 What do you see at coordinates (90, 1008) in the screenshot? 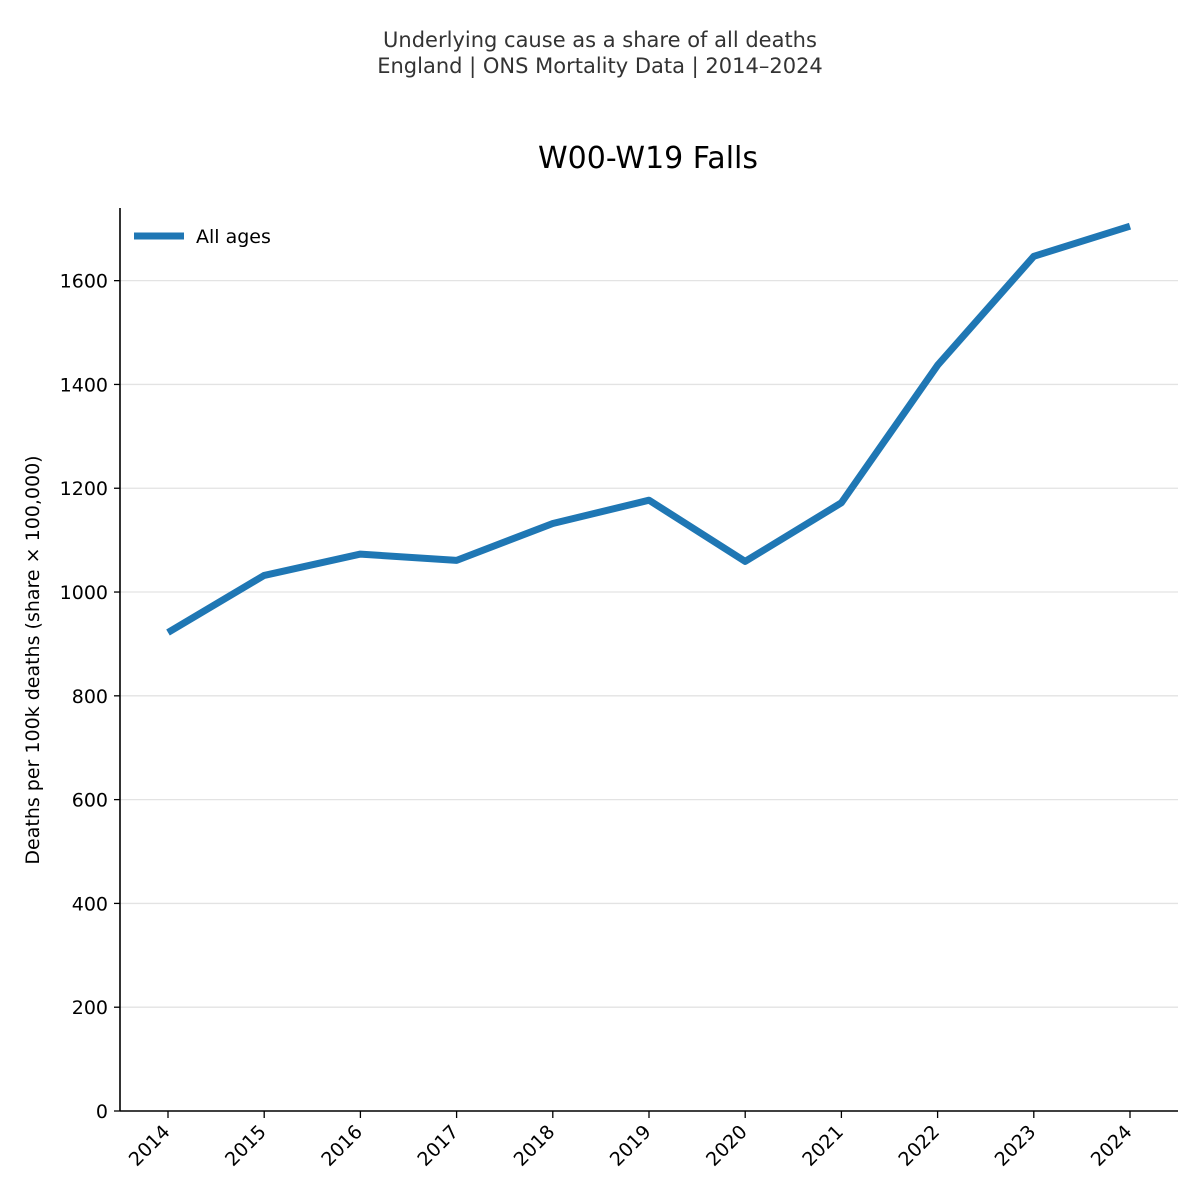
I see `y-tick-label: 200` at bounding box center [90, 1008].